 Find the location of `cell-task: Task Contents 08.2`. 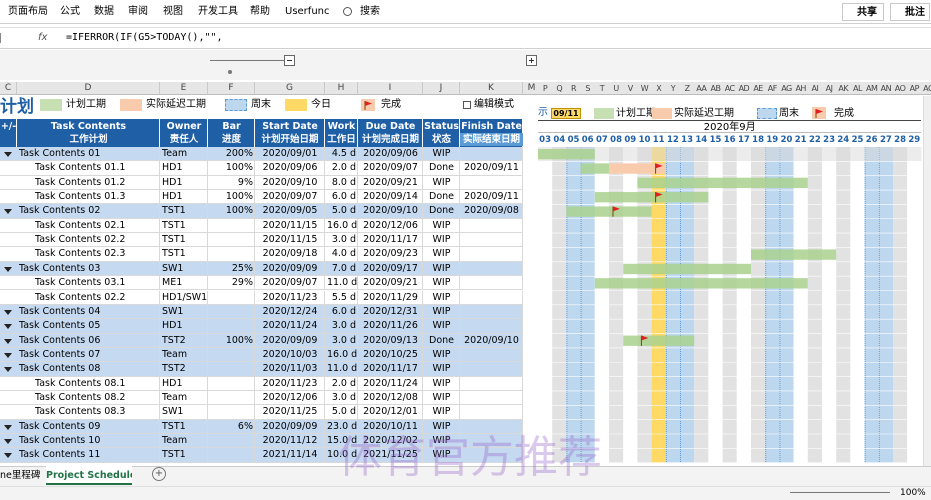

cell-task: Task Contents 08.2 is located at coordinates (80, 397).